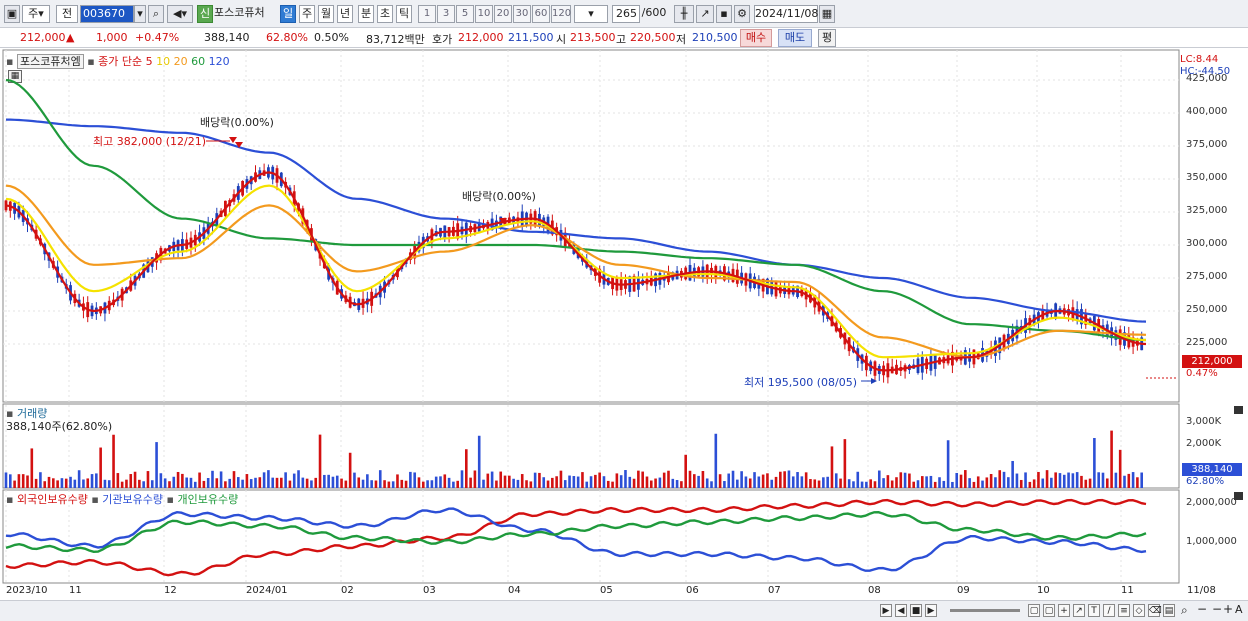 The image size is (1248, 621). Describe the element at coordinates (541, 14) in the screenshot. I see `interval-60: 60` at that location.